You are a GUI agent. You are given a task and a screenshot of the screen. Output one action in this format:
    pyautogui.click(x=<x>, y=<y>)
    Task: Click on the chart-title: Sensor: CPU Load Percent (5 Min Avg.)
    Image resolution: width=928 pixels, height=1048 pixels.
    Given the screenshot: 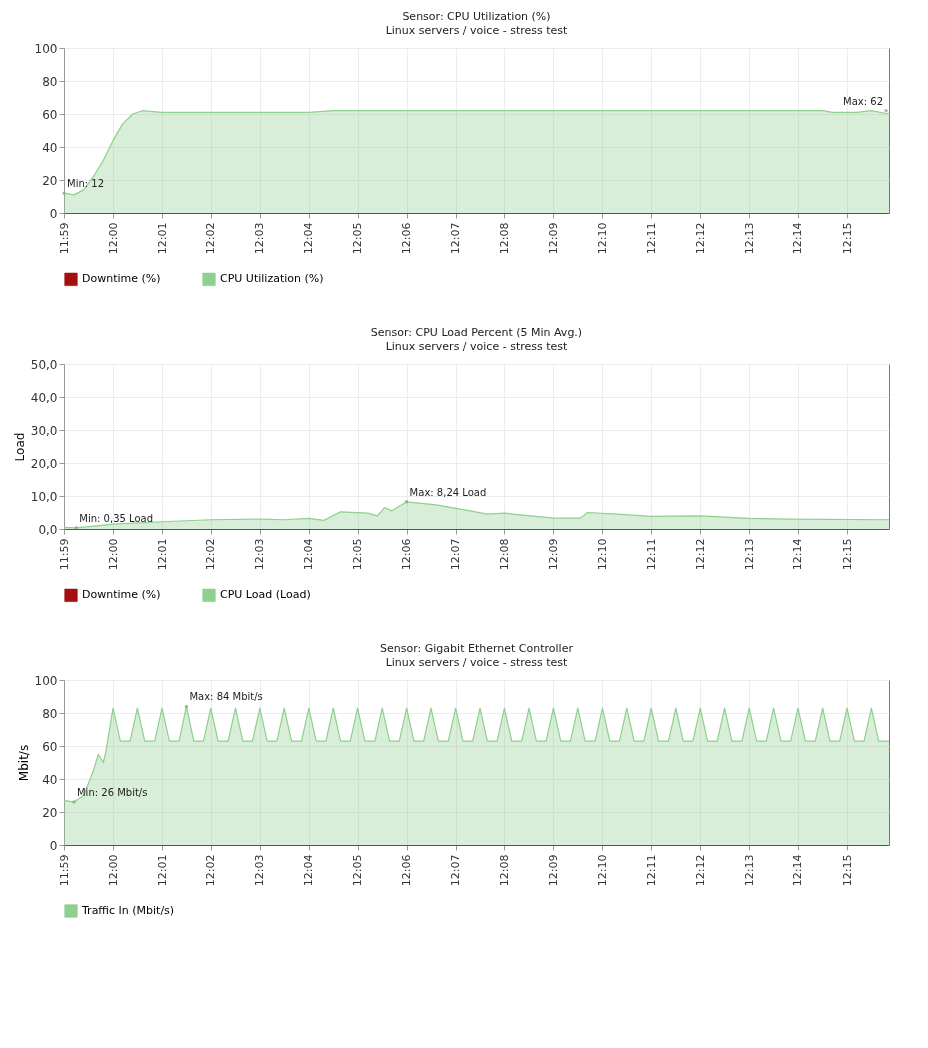 What is the action you would take?
    pyautogui.click(x=476, y=332)
    